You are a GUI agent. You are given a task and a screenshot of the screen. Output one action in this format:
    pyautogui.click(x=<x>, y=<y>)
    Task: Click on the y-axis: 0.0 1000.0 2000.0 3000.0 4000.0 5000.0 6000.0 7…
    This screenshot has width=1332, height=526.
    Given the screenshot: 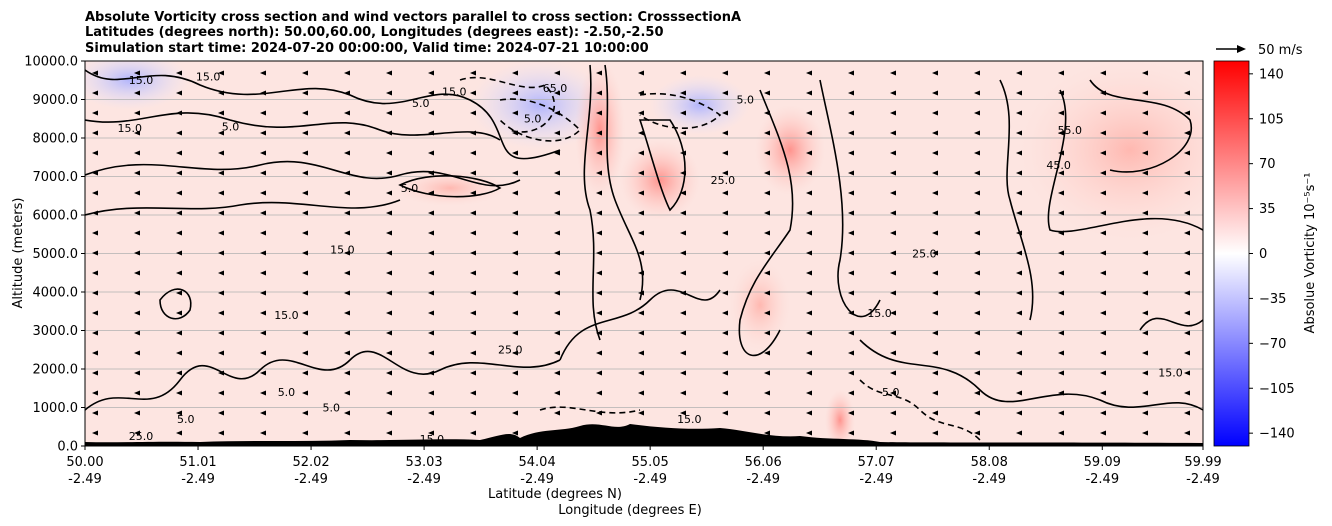 What is the action you would take?
    pyautogui.click(x=54, y=255)
    